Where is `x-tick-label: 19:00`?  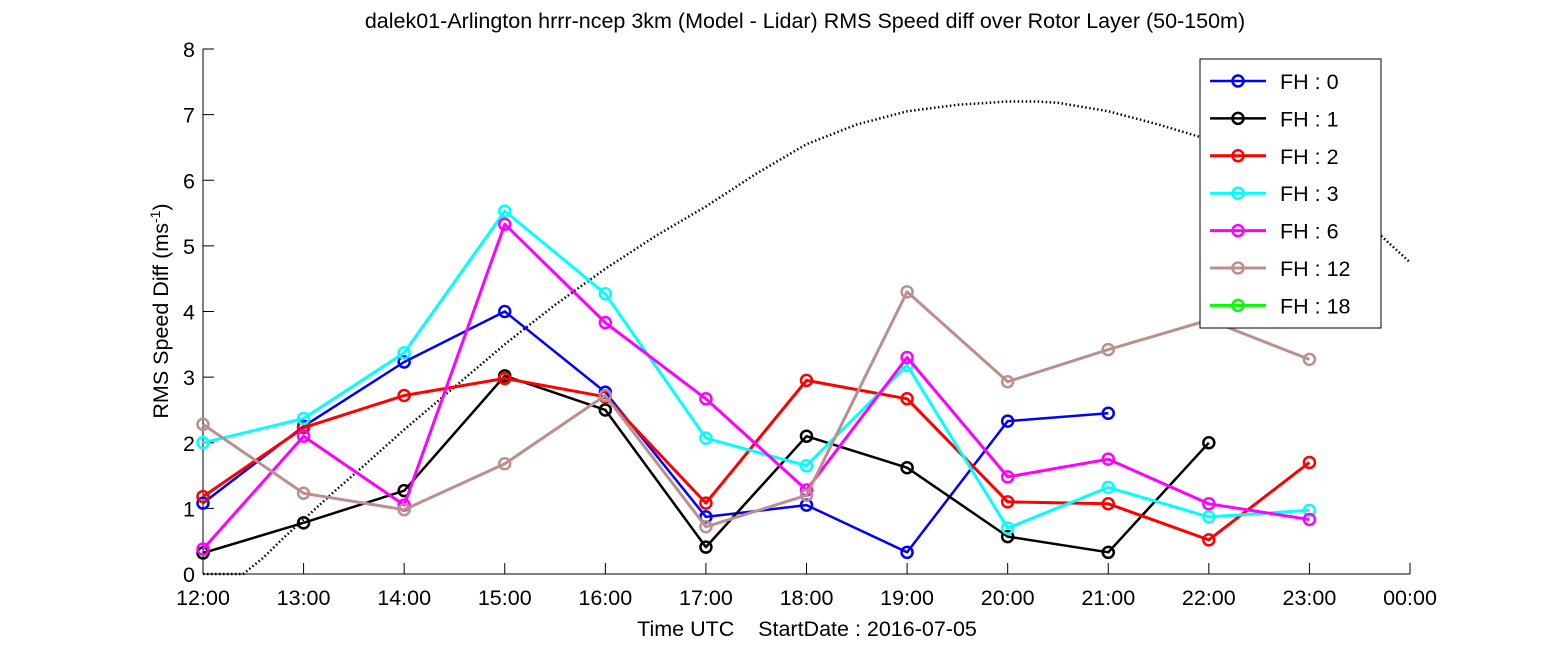
x-tick-label: 19:00 is located at coordinates (907, 598).